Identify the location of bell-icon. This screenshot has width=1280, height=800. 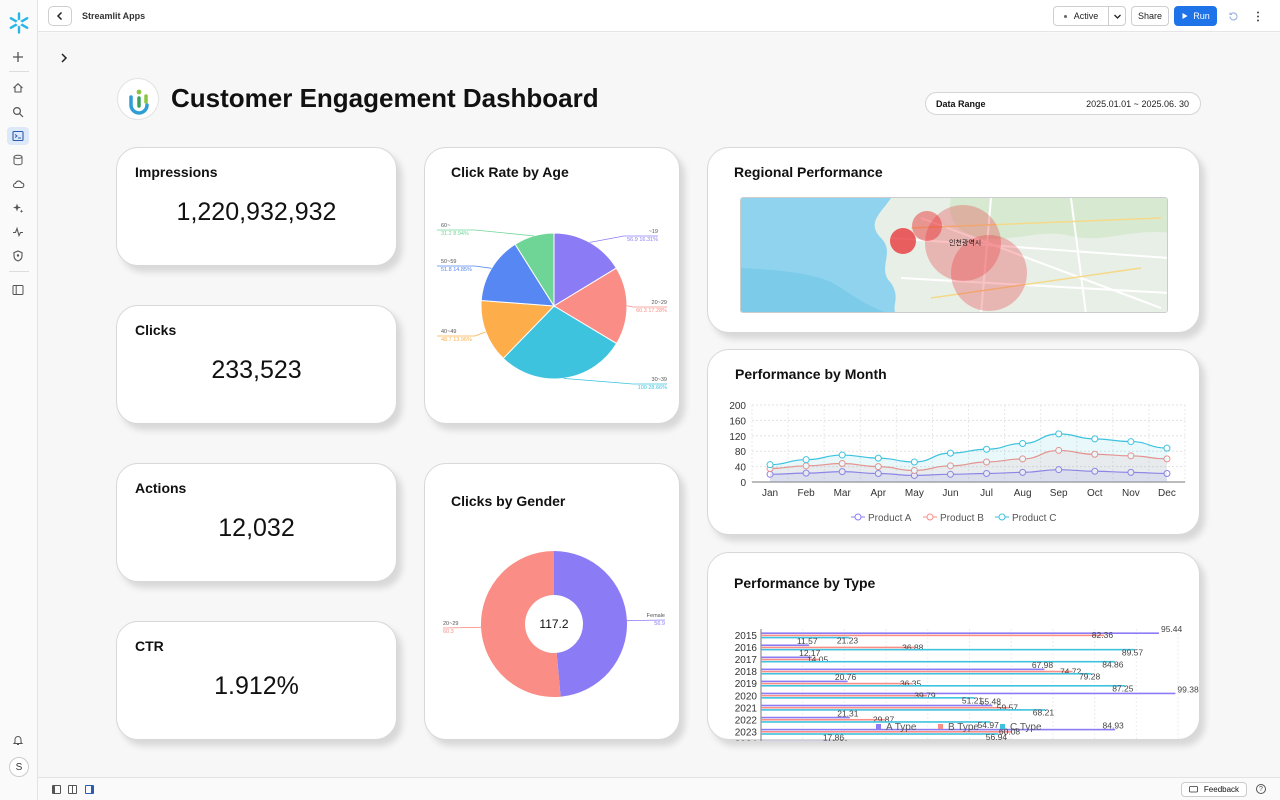
(18, 740).